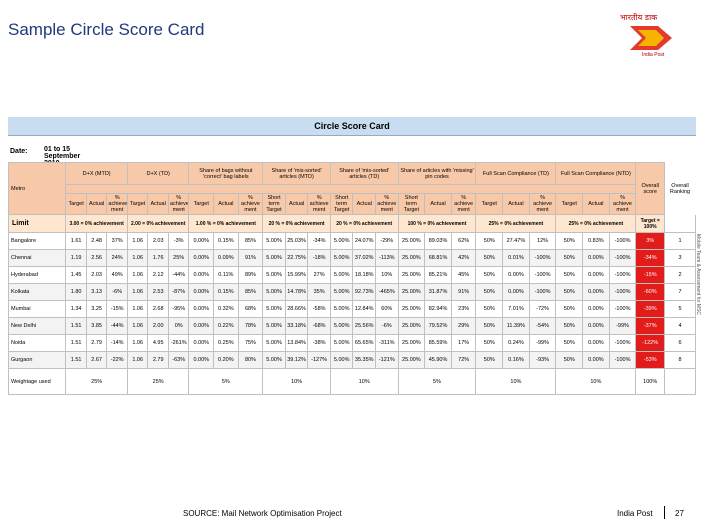  What do you see at coordinates (178, 326) in the screenshot?
I see `table-cell: 0%` at bounding box center [178, 326].